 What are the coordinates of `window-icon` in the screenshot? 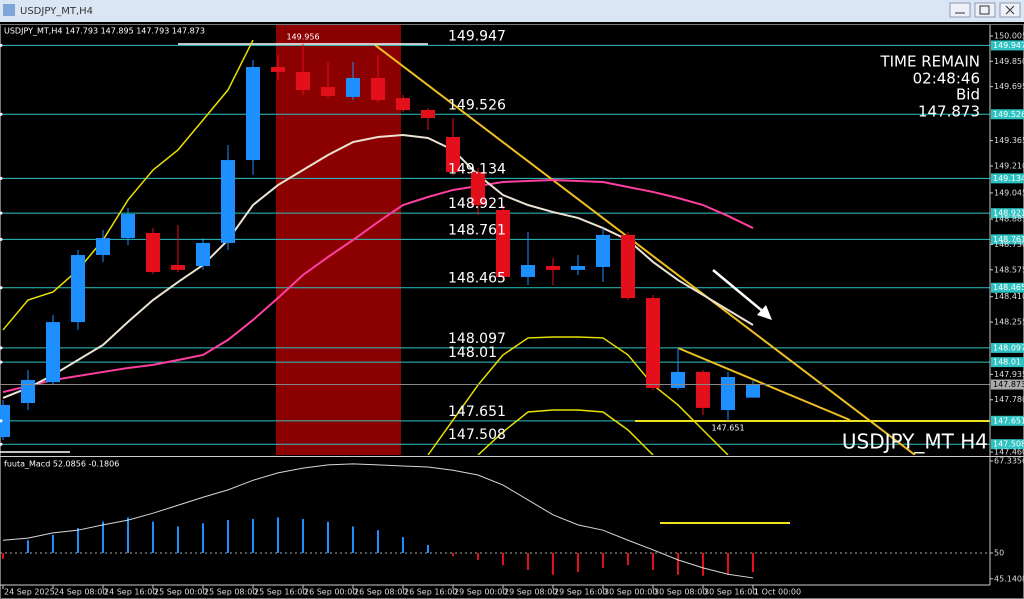 It's located at (9, 10).